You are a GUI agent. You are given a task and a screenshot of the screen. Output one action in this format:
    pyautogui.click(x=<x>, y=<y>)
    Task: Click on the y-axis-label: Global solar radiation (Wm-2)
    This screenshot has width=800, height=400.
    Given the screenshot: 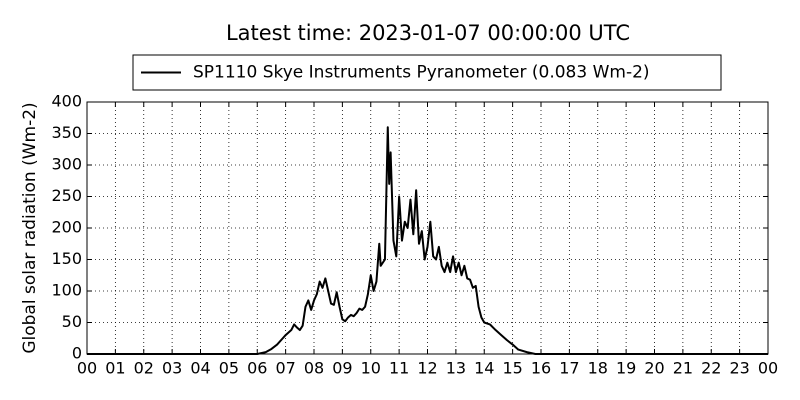 What is the action you would take?
    pyautogui.click(x=30, y=227)
    